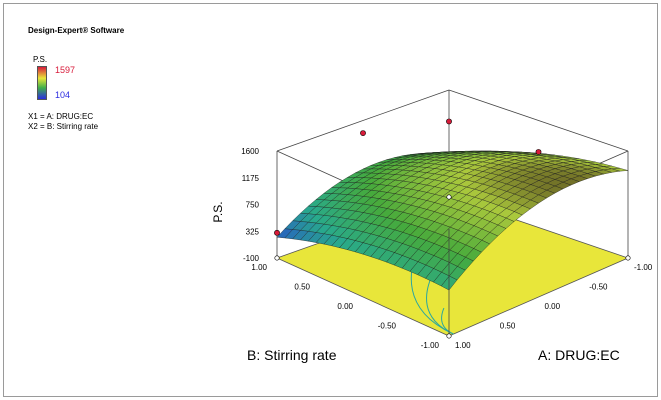 The height and width of the screenshot is (400, 661). Describe the element at coordinates (76, 30) in the screenshot. I see `software-label: Design-Expert® Software` at that location.